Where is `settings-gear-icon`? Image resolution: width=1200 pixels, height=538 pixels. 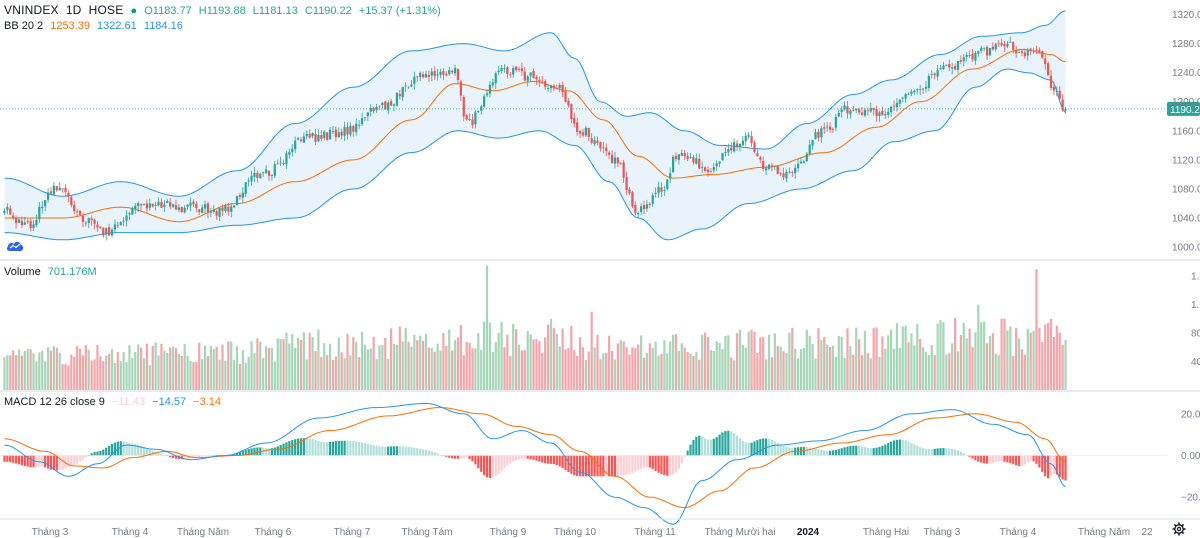
settings-gear-icon is located at coordinates (1179, 529).